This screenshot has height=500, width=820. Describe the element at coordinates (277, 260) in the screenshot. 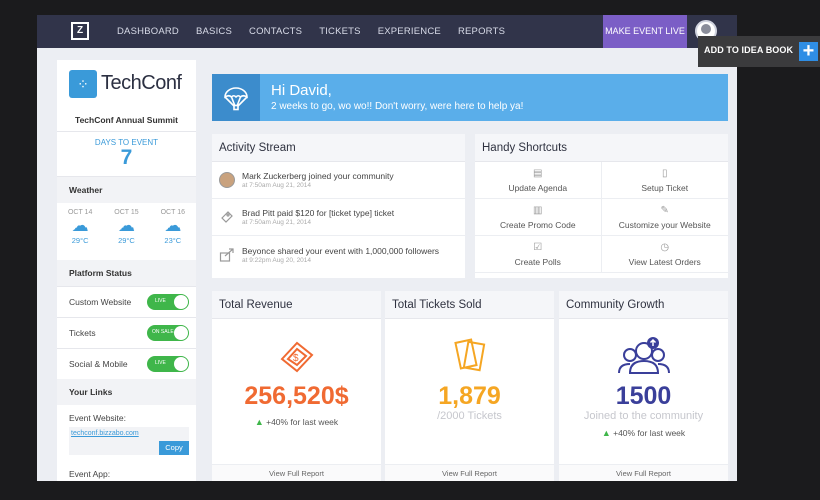

I see `activity-time: at 9:22pm Aug 20, 2014` at that location.